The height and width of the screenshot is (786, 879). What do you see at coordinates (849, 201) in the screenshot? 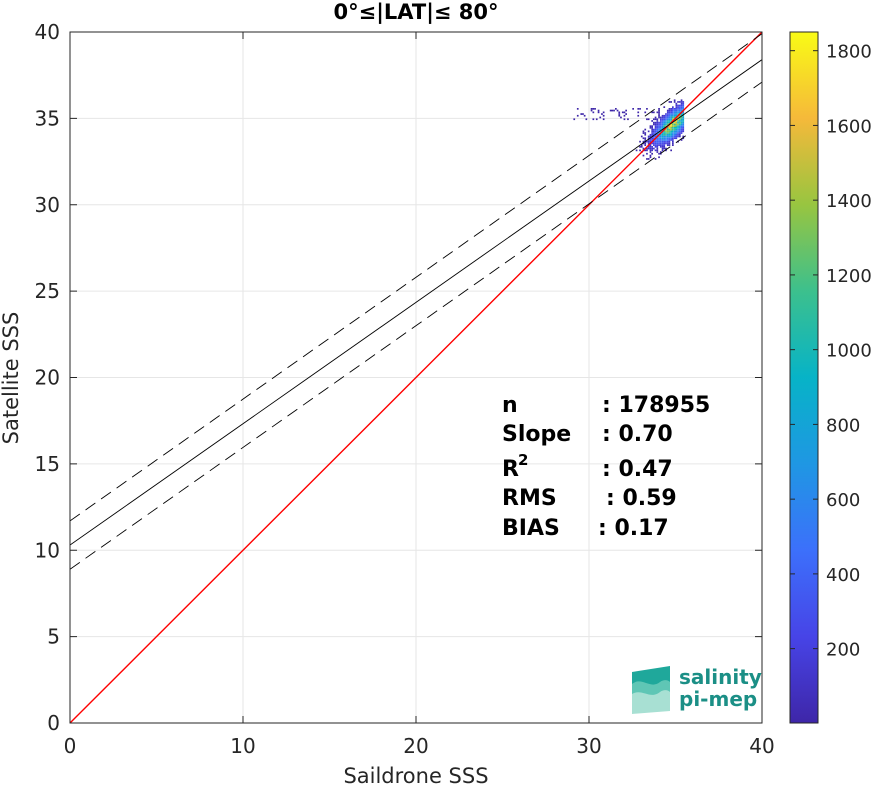
I see `colorbar-tick-label: 1400` at bounding box center [849, 201].